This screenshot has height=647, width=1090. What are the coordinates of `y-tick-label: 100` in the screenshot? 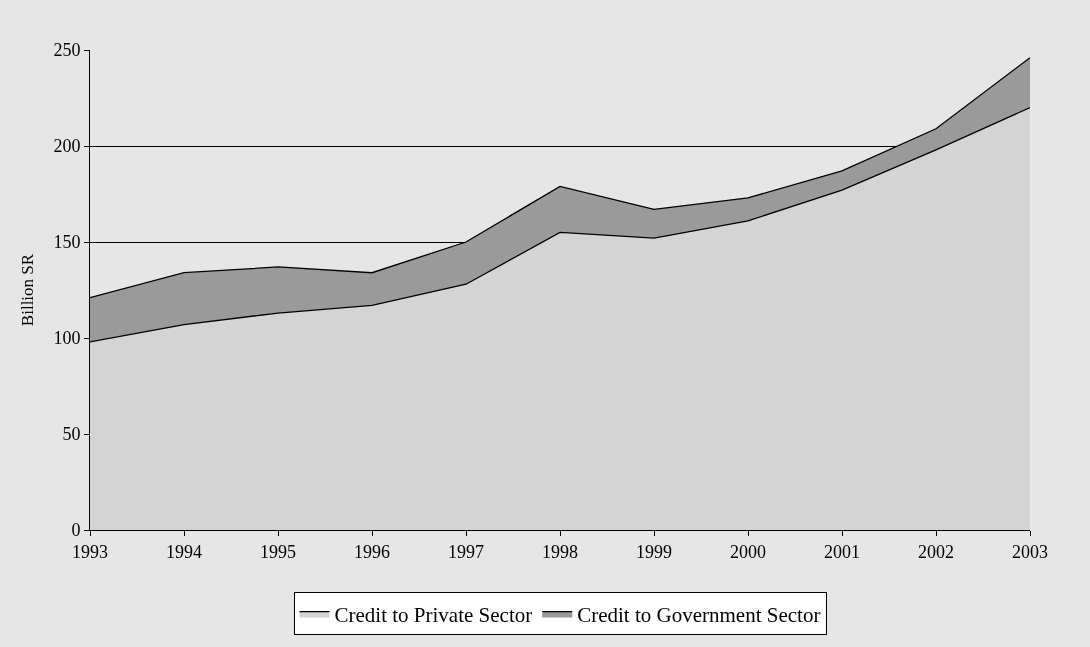 It's located at (67, 338).